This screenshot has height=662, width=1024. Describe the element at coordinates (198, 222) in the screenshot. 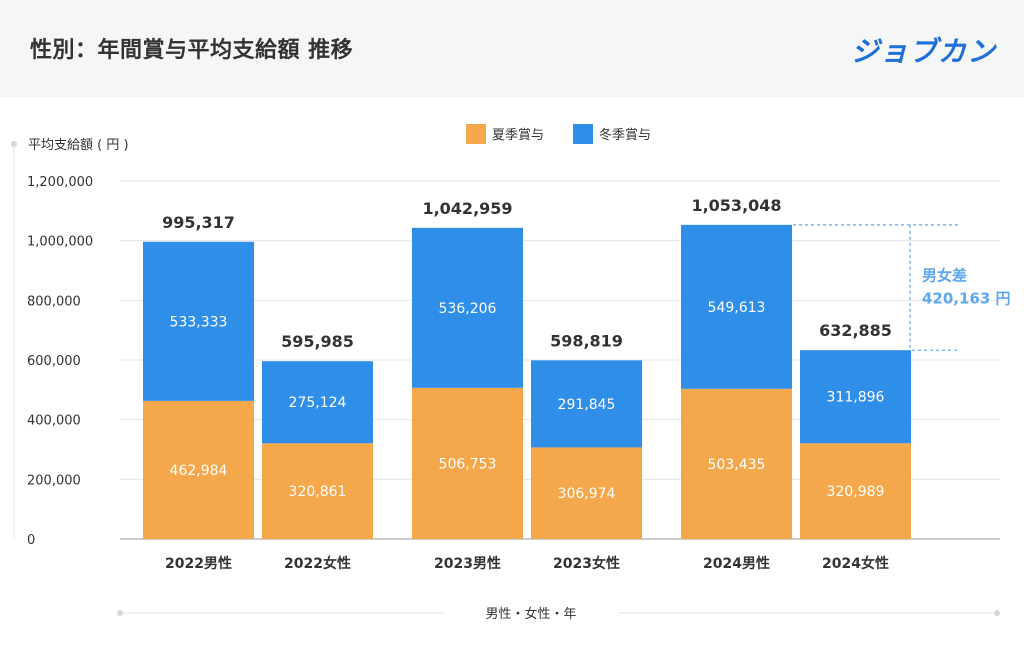

I see `bar-total-label: 995,317` at that location.